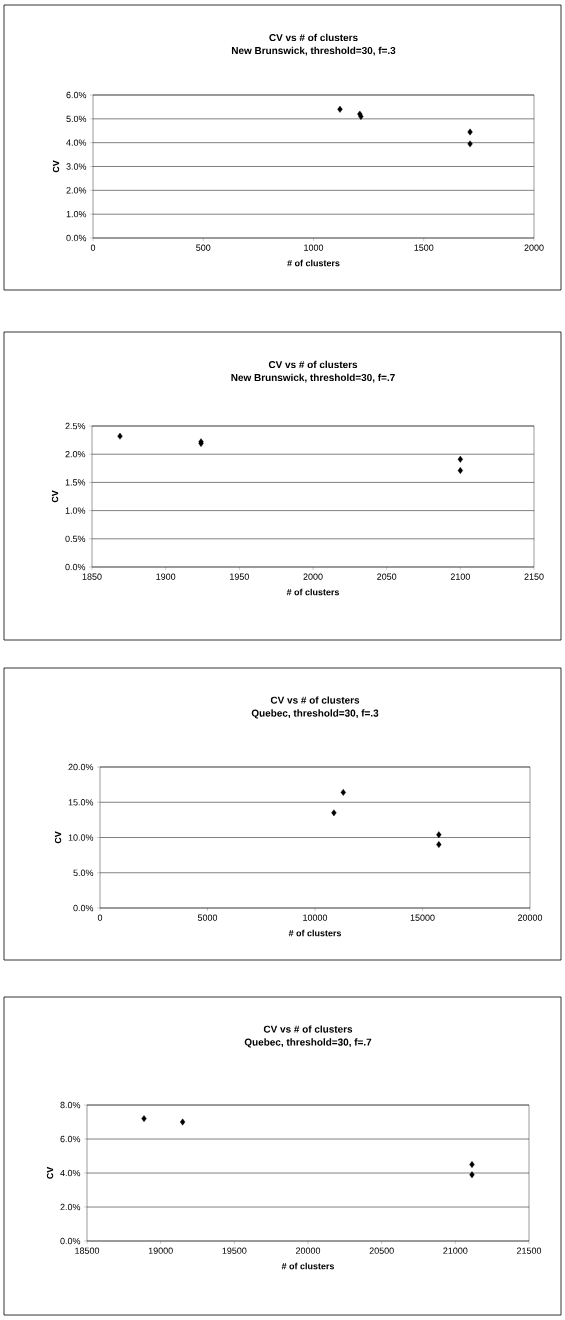 The image size is (565, 1320). I want to click on y-tick-label: 2.5%, so click(75, 426).